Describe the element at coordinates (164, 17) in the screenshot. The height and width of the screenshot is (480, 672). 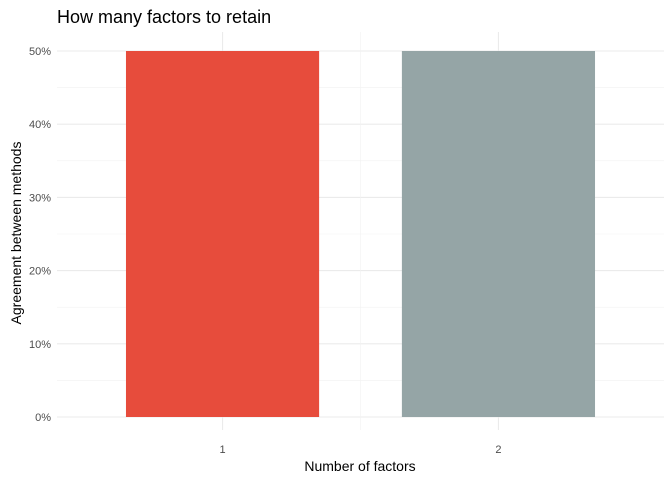
I see `chart-title: How many factors to retain` at that location.